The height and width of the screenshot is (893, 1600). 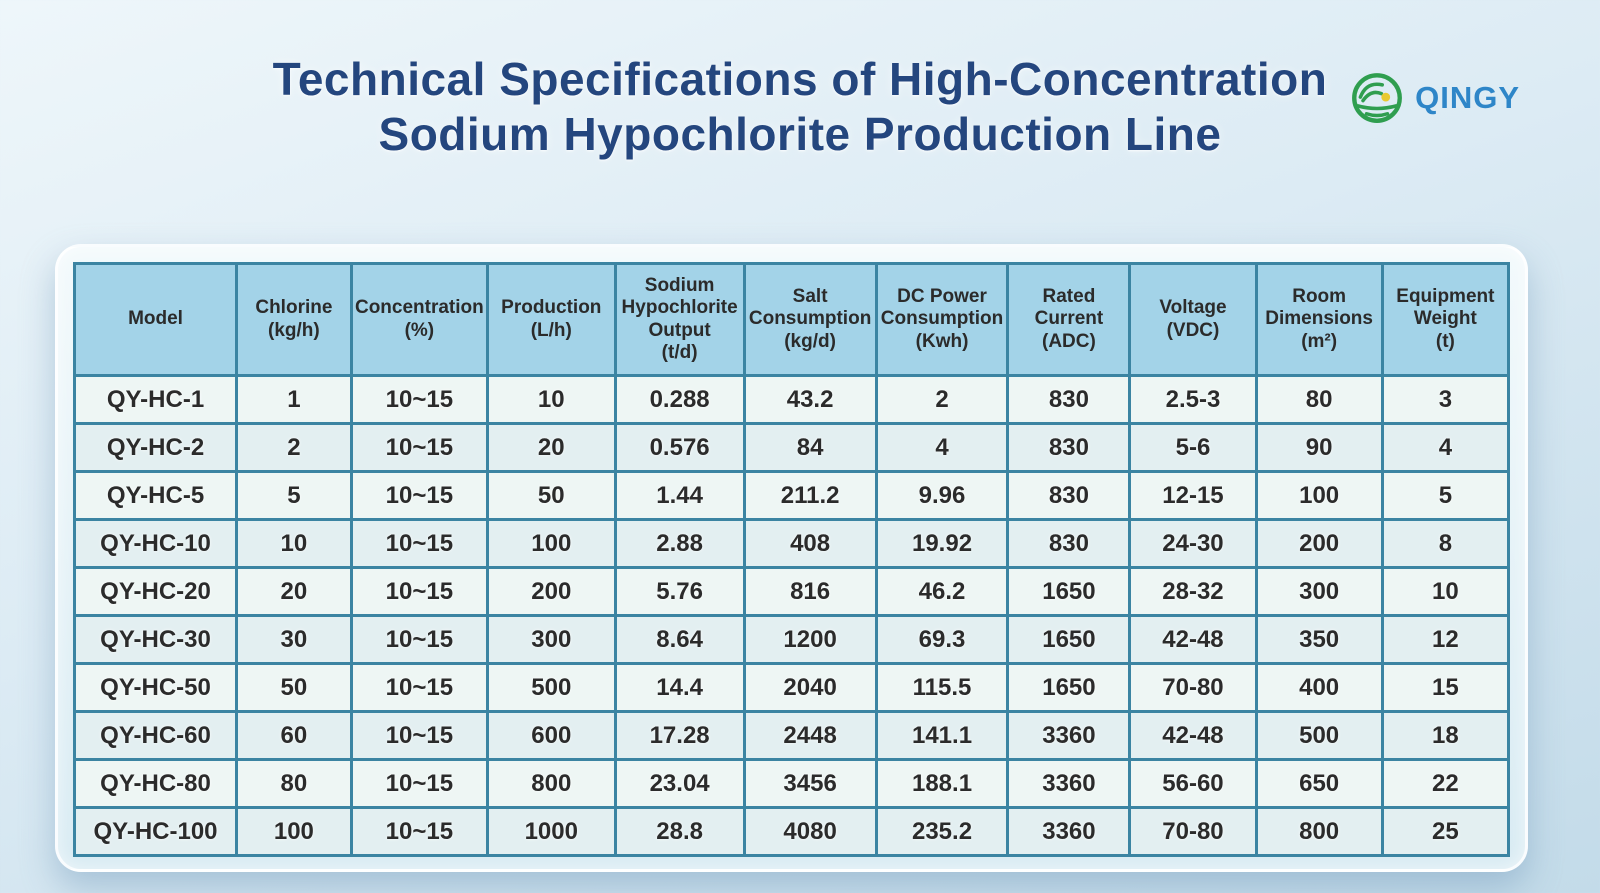 I want to click on naclo-output-cell: 23.04, so click(x=679, y=783).